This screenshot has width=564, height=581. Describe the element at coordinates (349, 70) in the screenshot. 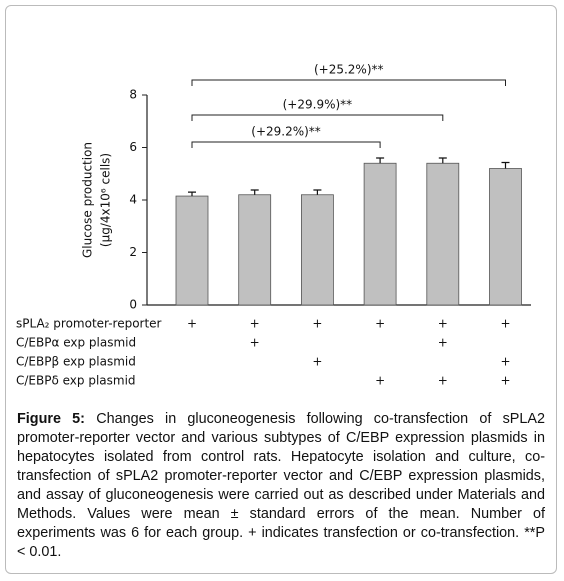

I see `annotation: (+25.2%)**` at that location.